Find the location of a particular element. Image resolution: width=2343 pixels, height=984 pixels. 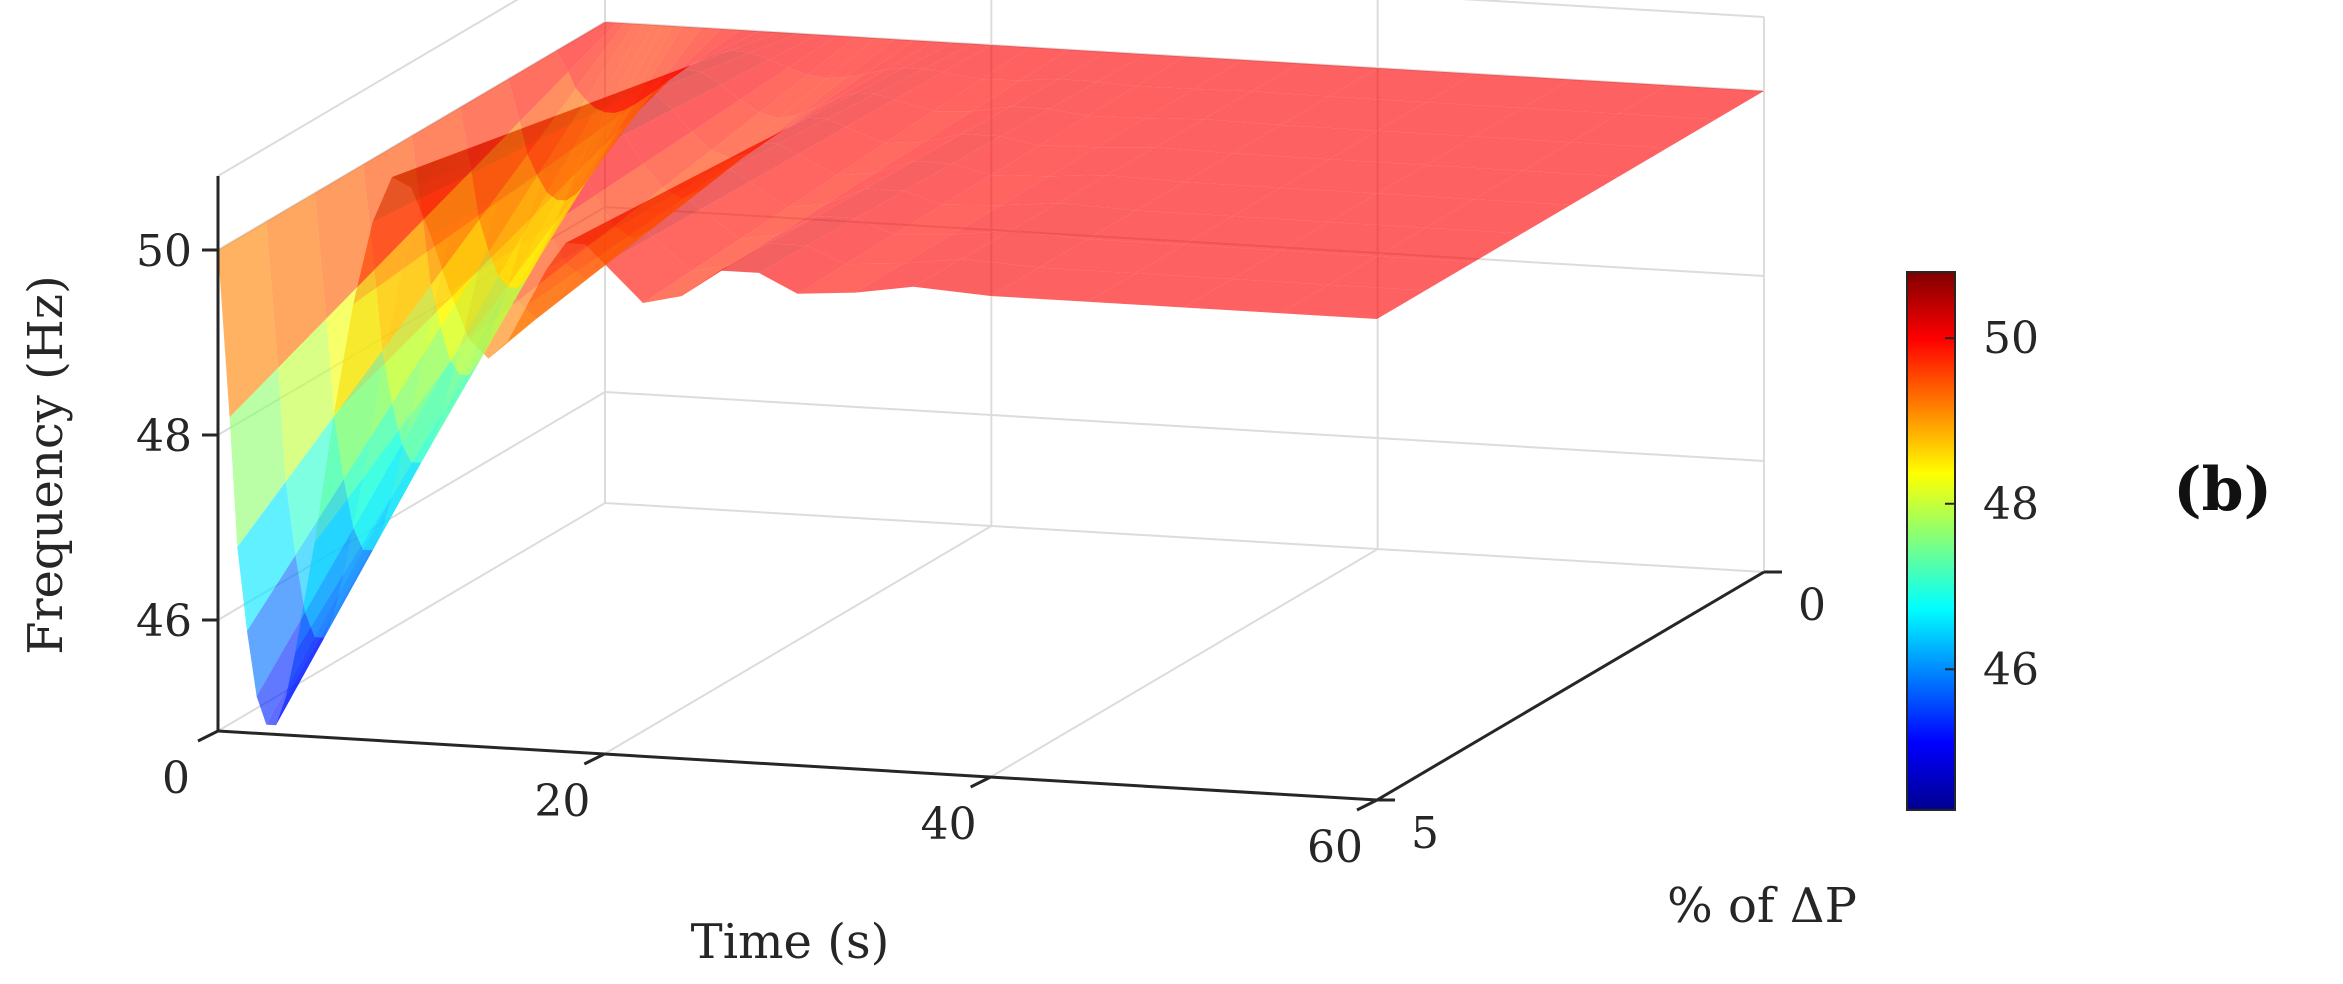

colorbar-tick-label: 48 is located at coordinates (2011, 504).